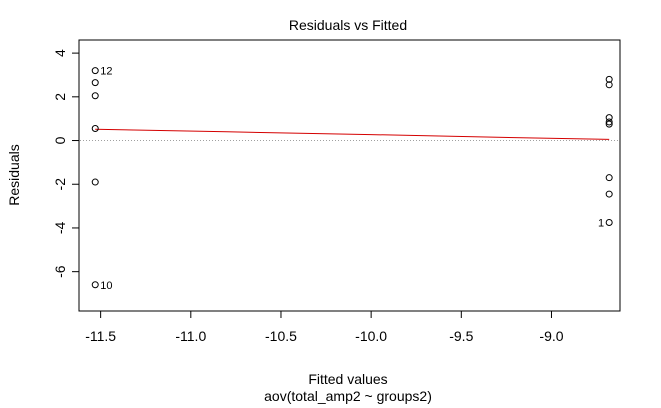 The height and width of the screenshot is (408, 661). I want to click on point-label: 10, so click(106, 286).